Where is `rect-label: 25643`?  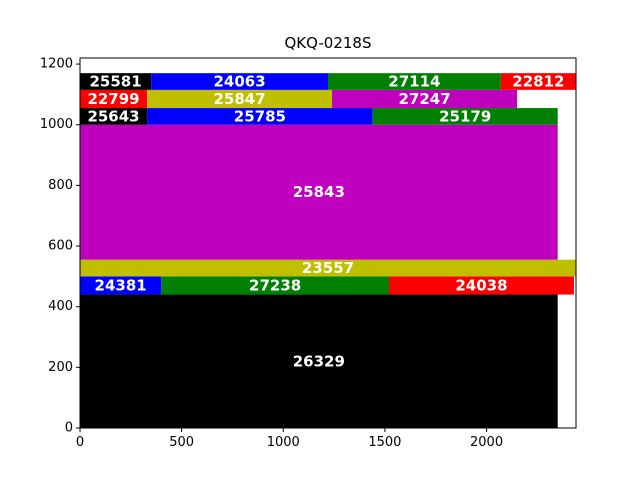
rect-label: 25643 is located at coordinates (113, 116).